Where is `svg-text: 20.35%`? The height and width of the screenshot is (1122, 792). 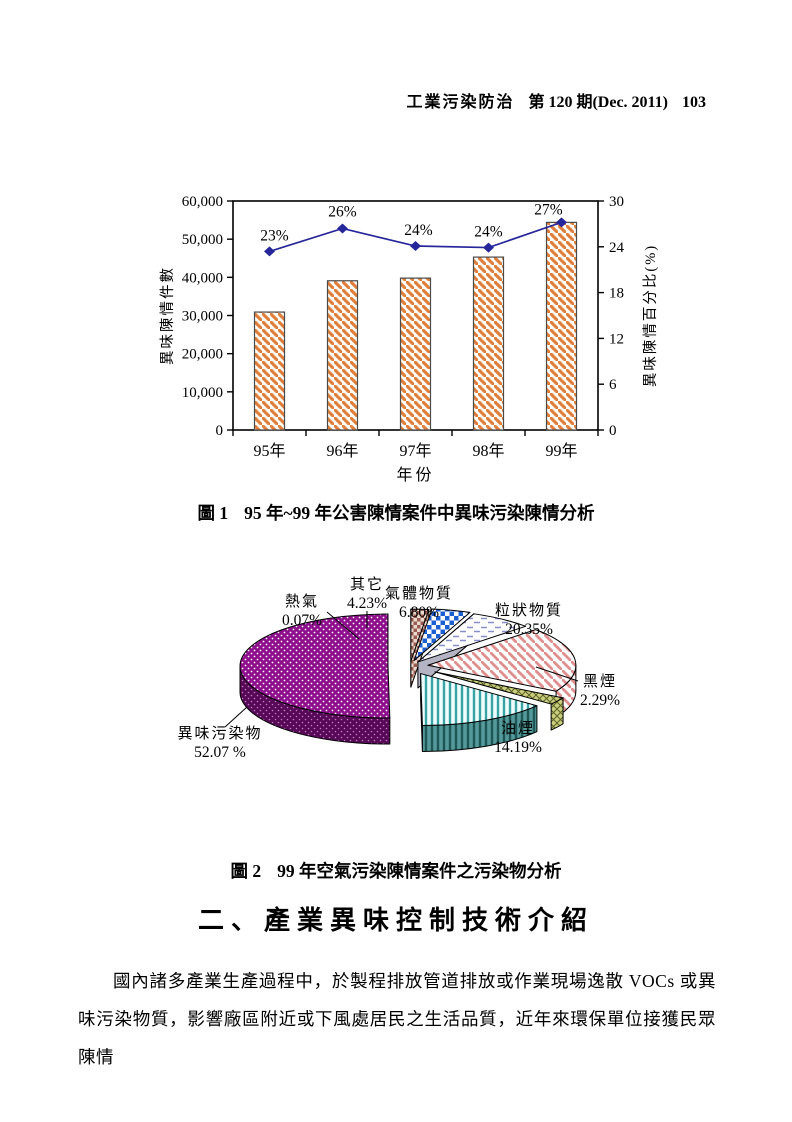
svg-text: 20.35% is located at coordinates (529, 629).